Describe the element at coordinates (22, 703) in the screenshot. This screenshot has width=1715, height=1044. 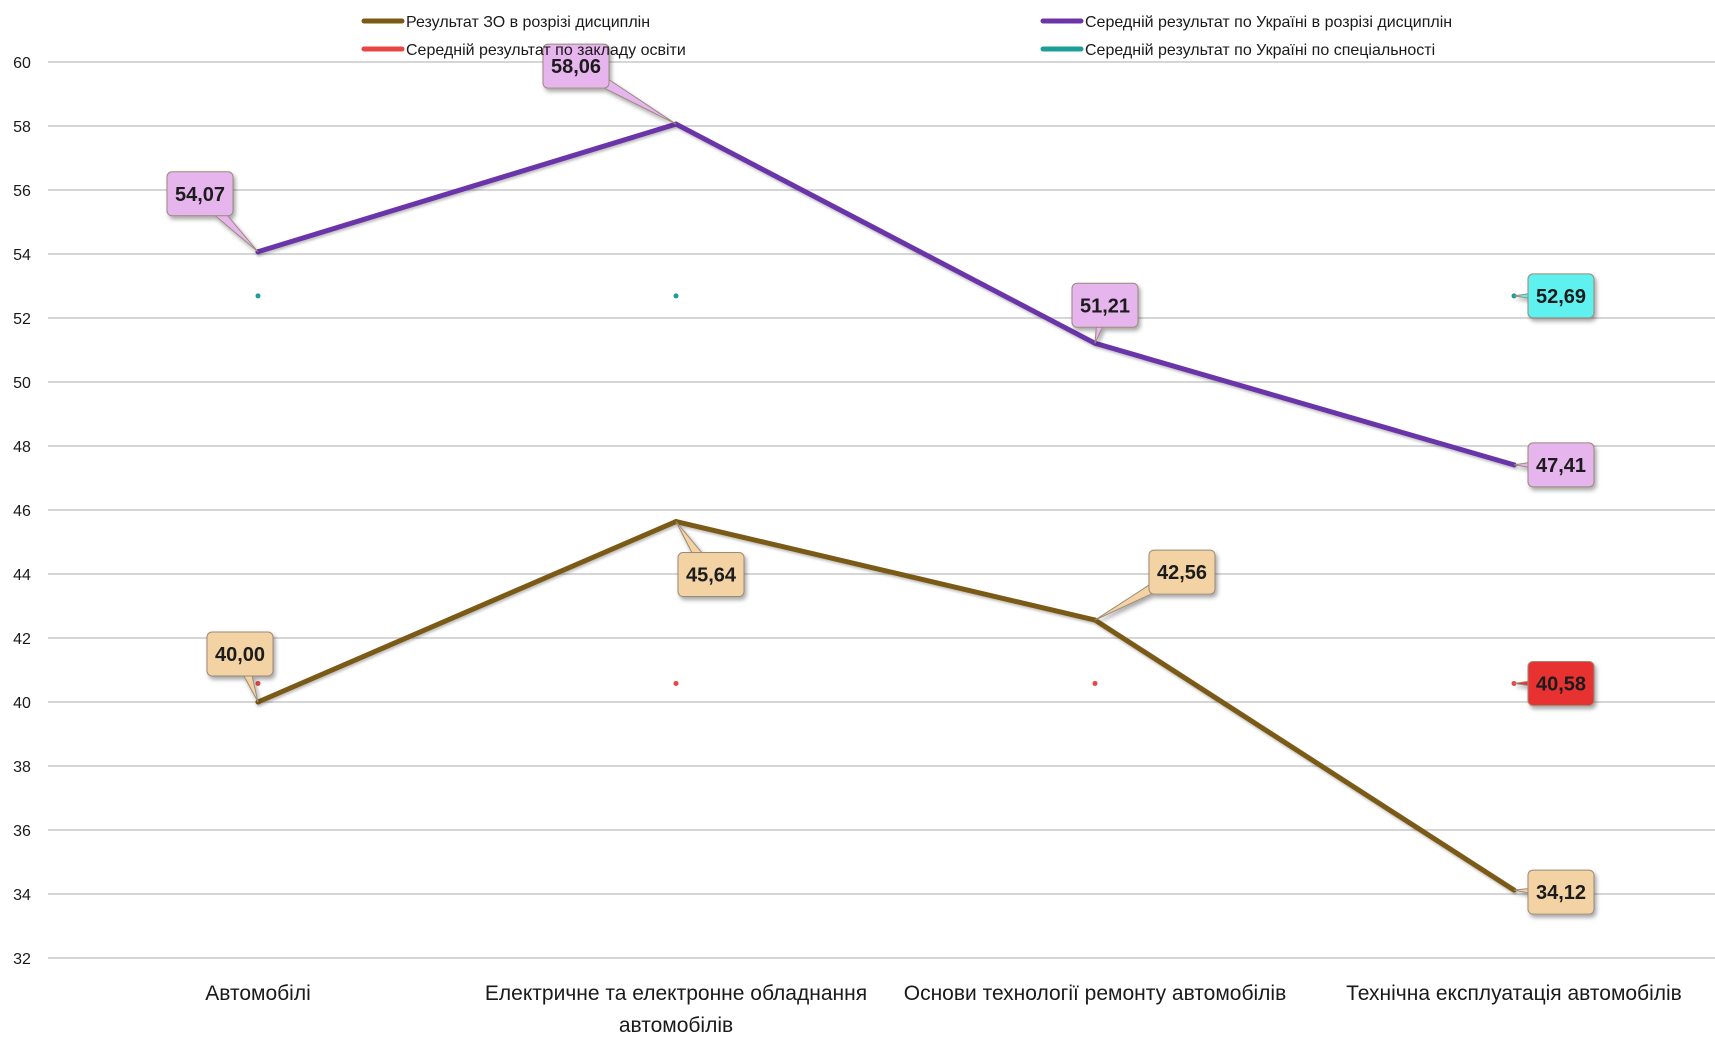
I see `y-tick-label: 40` at that location.